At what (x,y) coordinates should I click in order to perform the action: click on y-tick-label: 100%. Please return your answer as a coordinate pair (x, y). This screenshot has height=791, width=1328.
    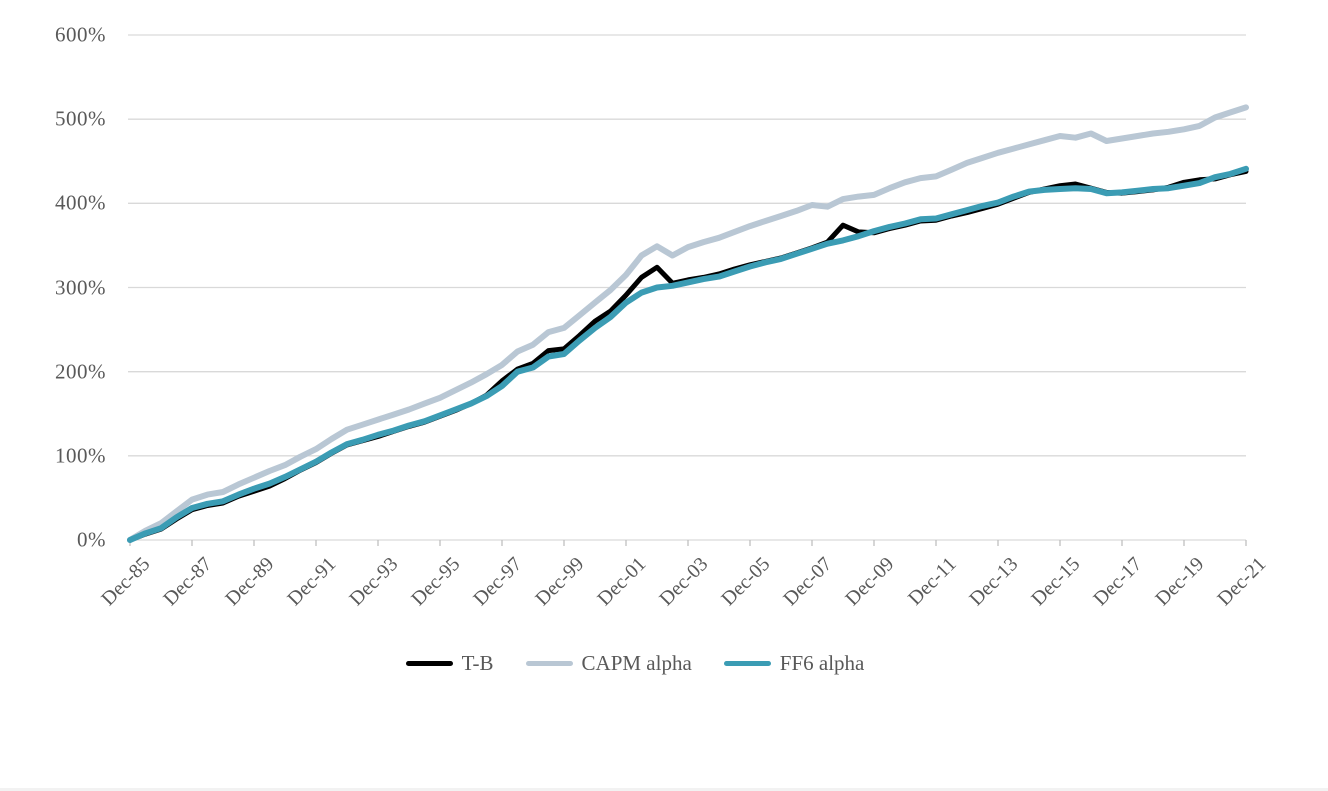
    Looking at the image, I should click on (80, 455).